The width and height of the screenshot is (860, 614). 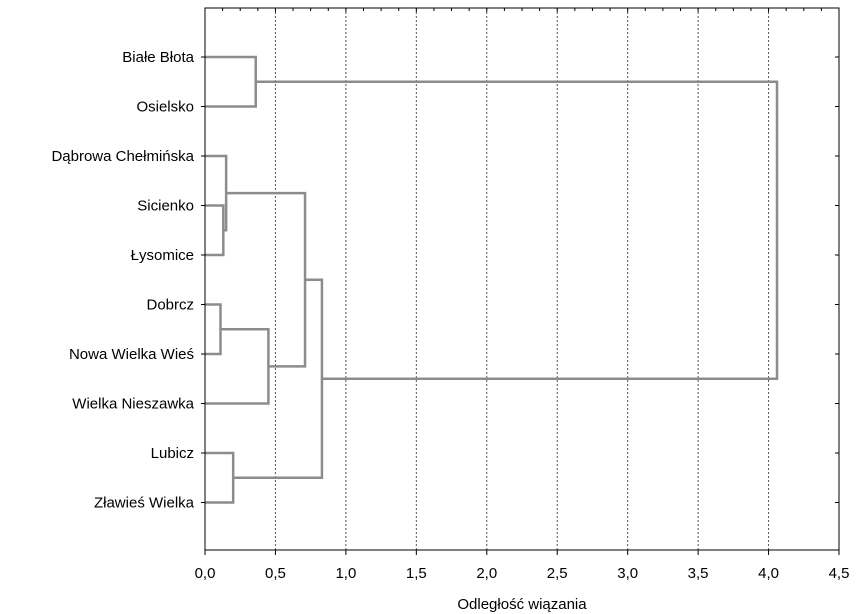 What do you see at coordinates (165, 206) in the screenshot?
I see `leaf-label: Sicienko` at bounding box center [165, 206].